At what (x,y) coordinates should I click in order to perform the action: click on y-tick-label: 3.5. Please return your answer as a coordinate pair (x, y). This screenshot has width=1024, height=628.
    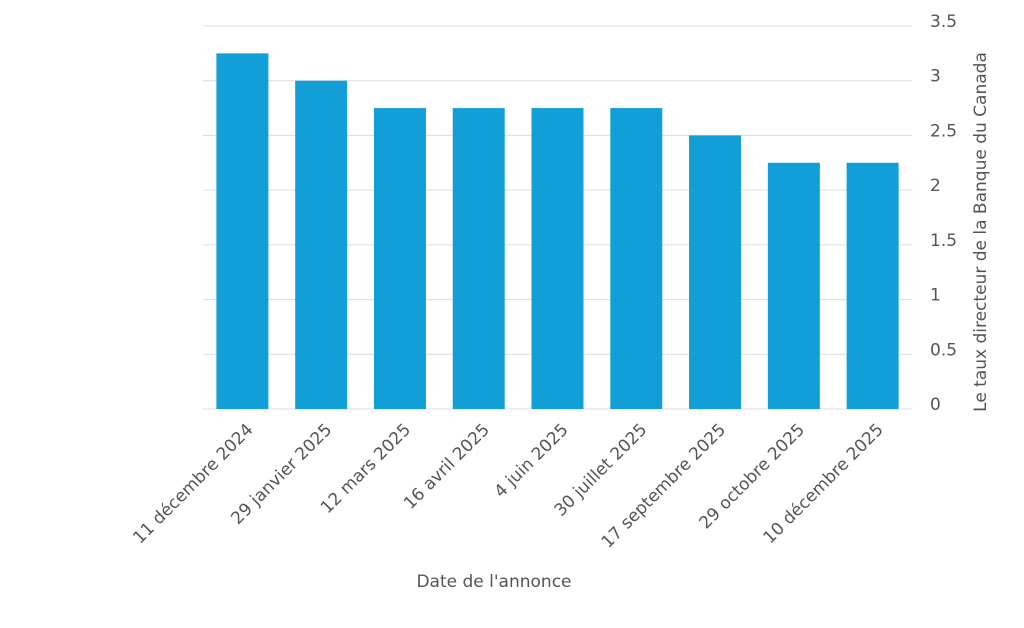
    Looking at the image, I should click on (943, 22).